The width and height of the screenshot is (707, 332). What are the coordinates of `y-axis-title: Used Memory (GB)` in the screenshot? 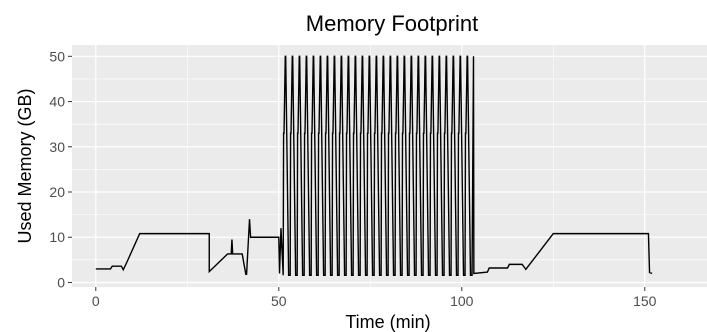 It's located at (25, 165).